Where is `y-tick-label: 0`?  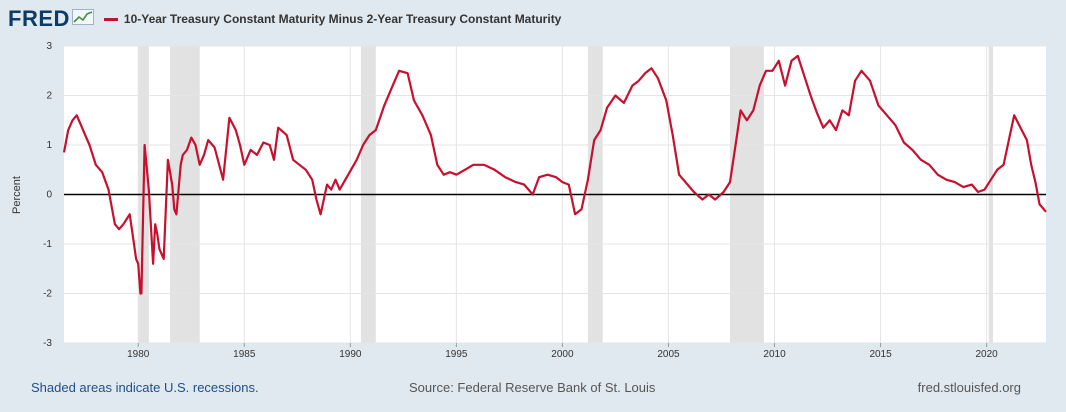 y-tick-label: 0 is located at coordinates (49, 195).